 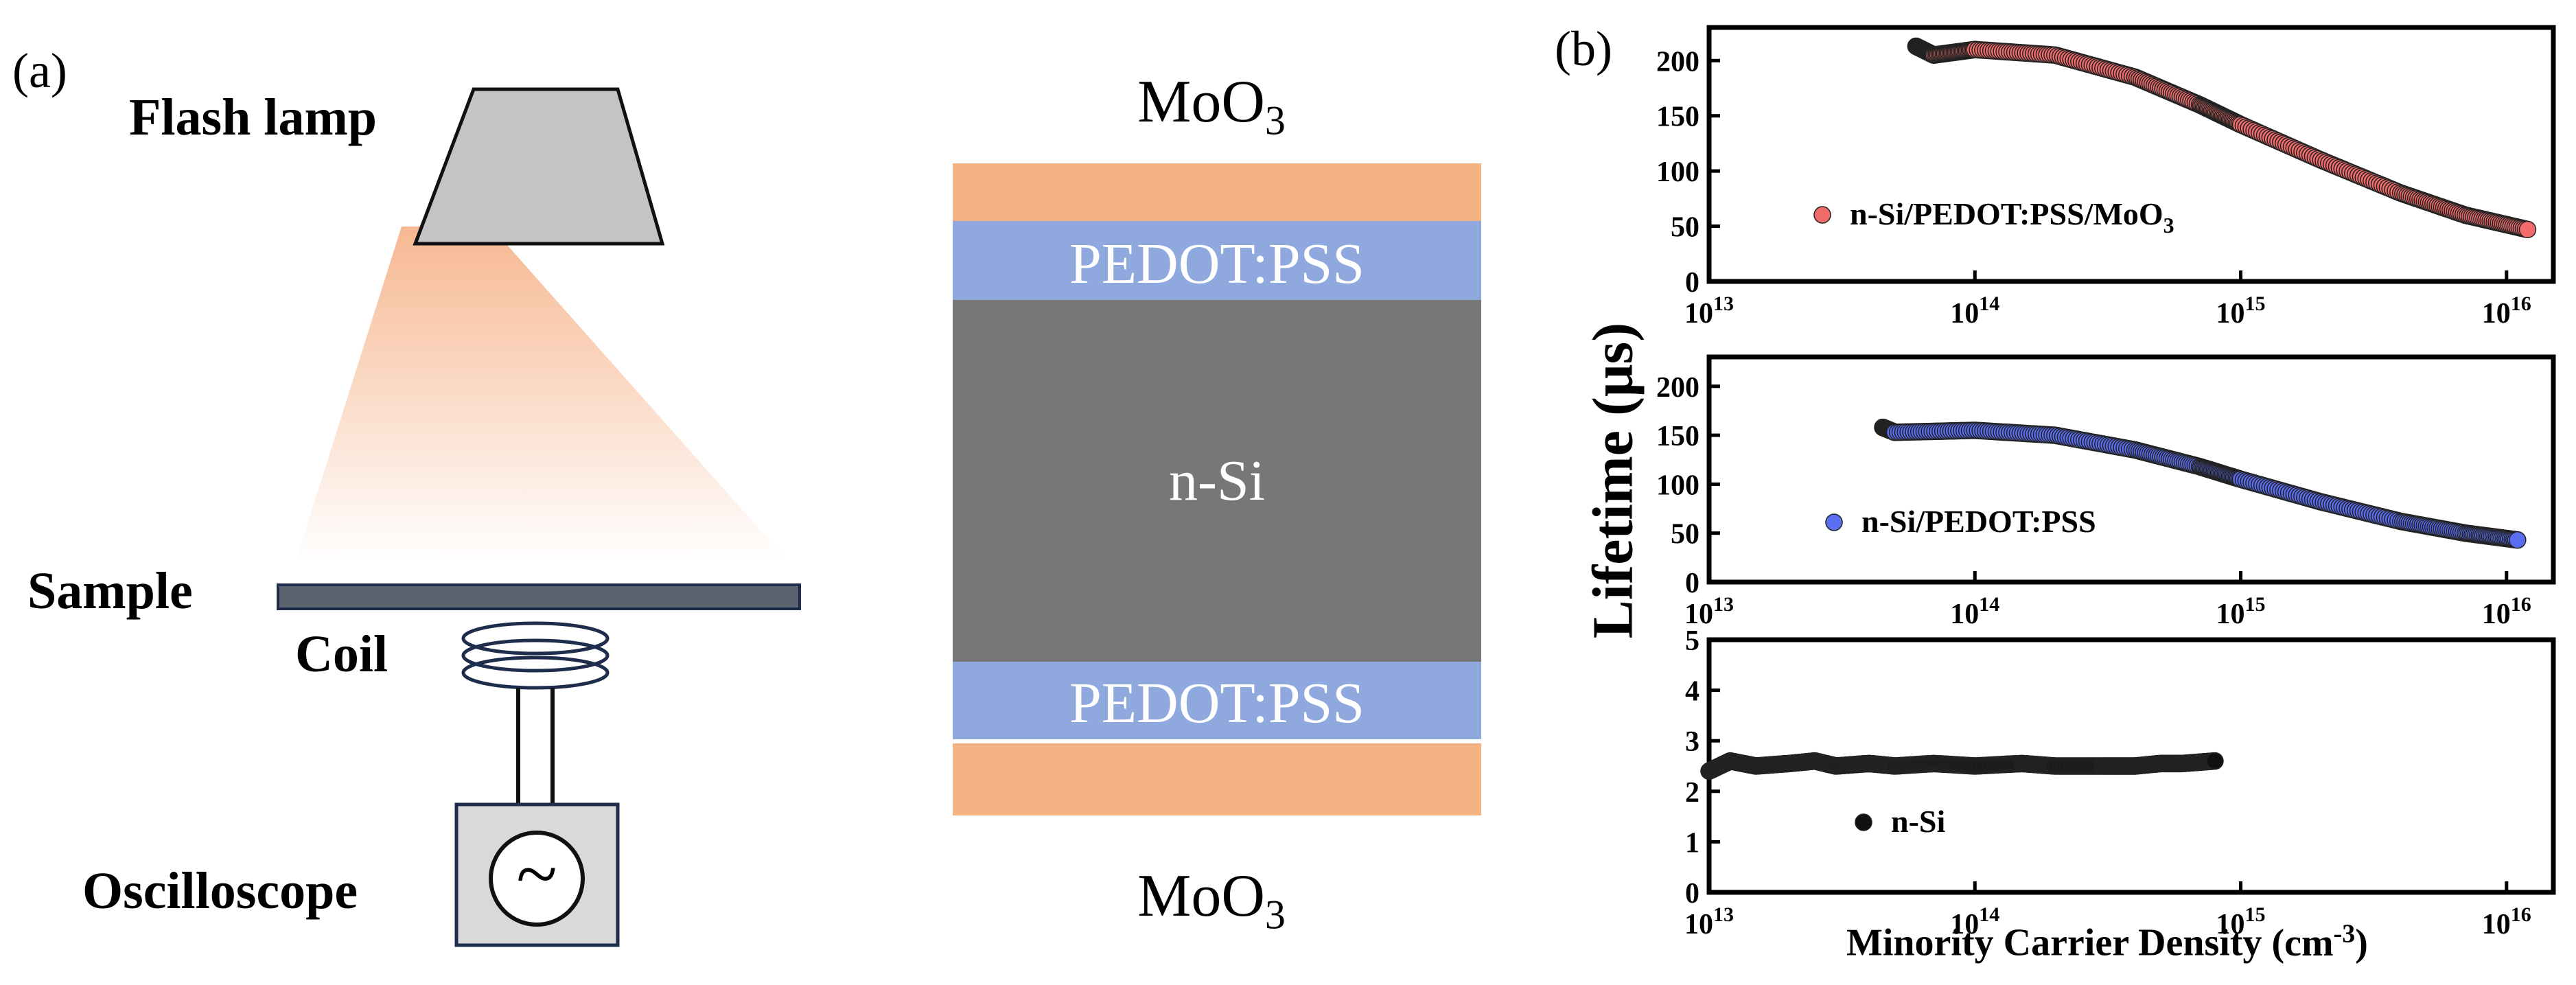 What do you see at coordinates (1918, 821) in the screenshot?
I see `legend-label: n-Si` at bounding box center [1918, 821].